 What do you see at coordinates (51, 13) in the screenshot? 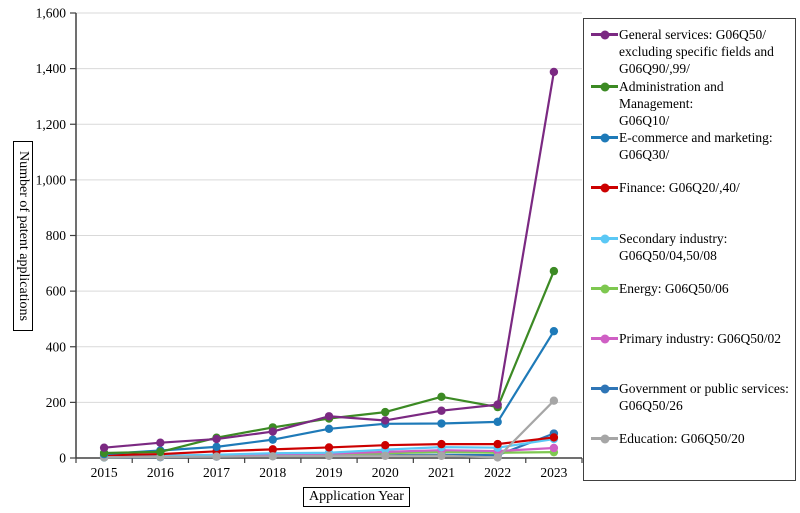
I see `y-tick-label: 1,600` at bounding box center [51, 13].